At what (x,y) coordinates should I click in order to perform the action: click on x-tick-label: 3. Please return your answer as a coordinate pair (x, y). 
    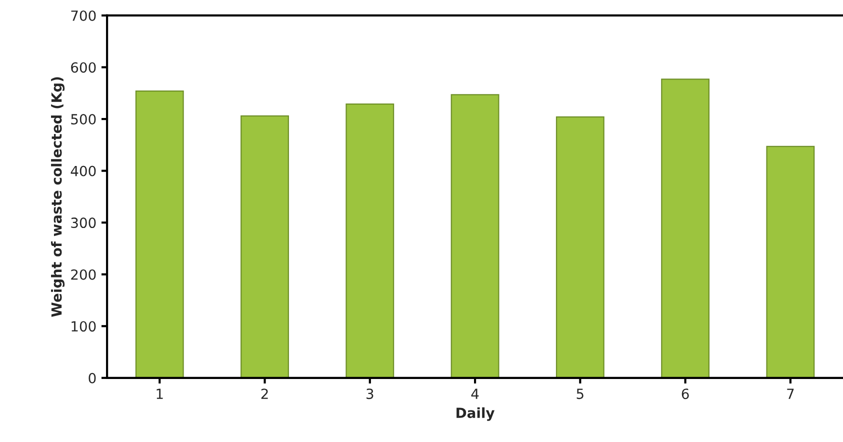
    Looking at the image, I should click on (370, 394).